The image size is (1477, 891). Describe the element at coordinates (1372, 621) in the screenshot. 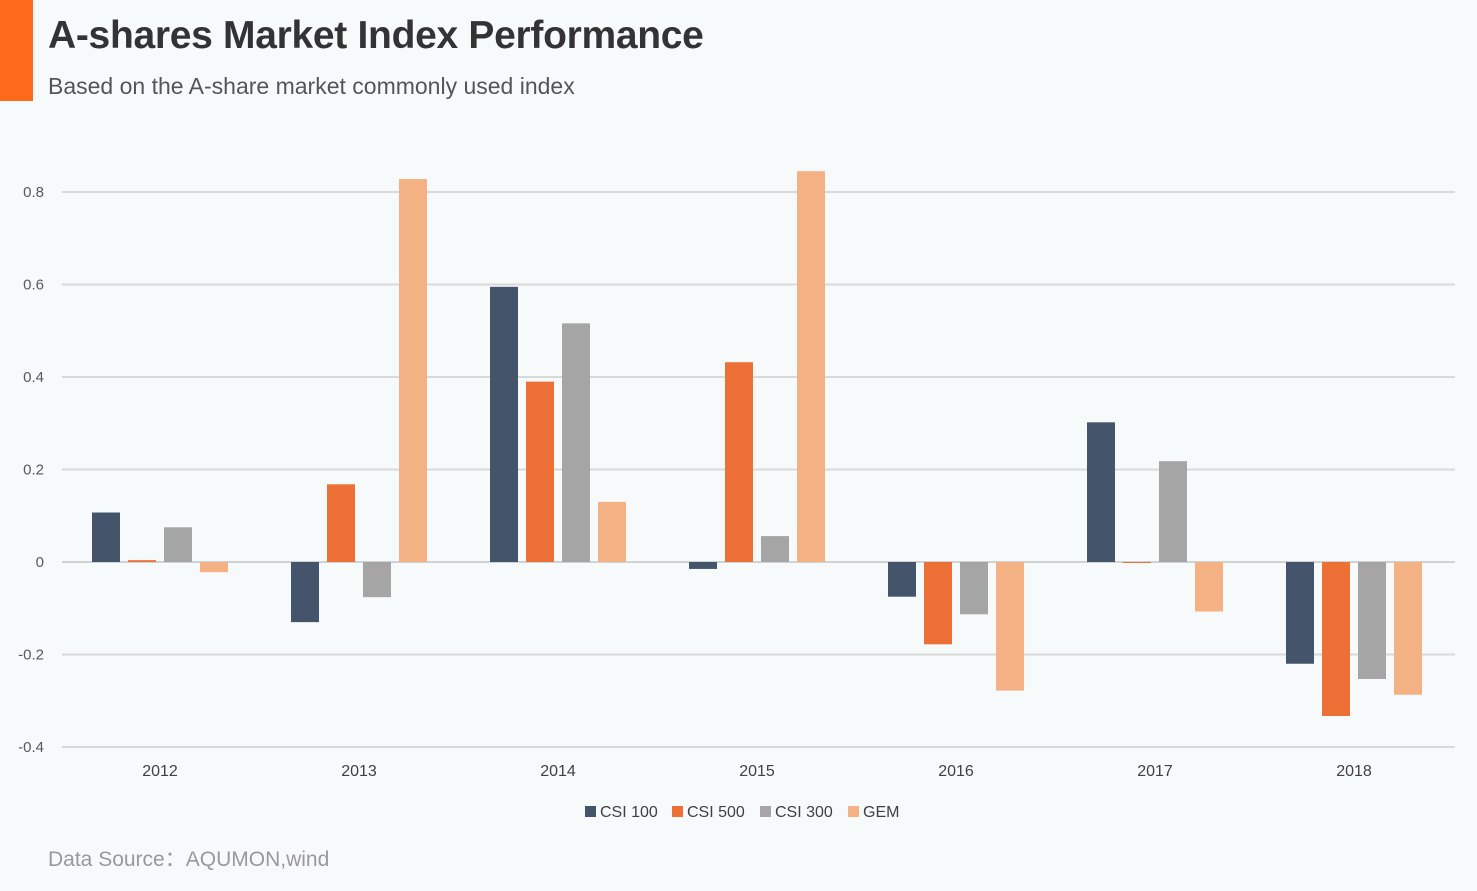

I see `bar-csi-300-2018` at that location.